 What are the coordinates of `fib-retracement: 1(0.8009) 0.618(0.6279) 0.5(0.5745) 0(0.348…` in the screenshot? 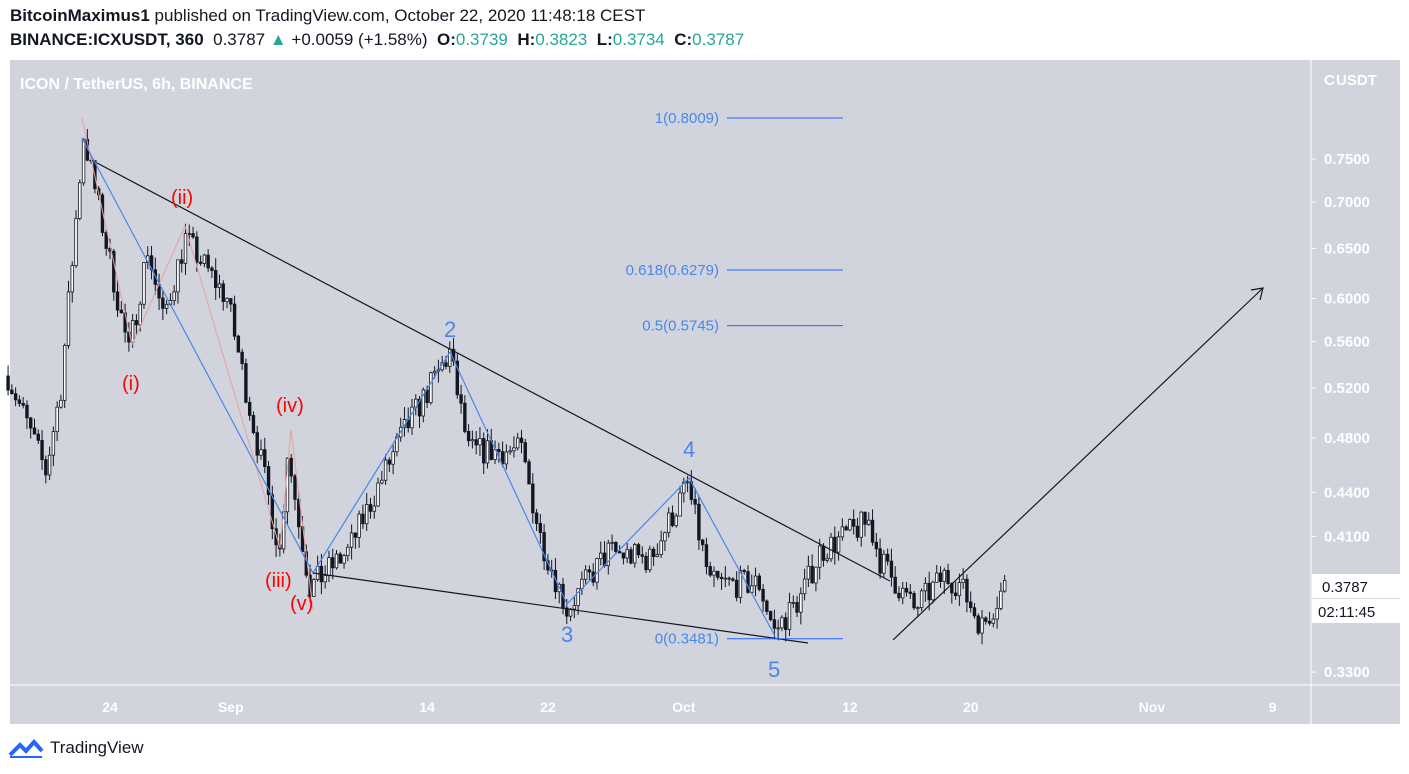 It's located at (734, 379).